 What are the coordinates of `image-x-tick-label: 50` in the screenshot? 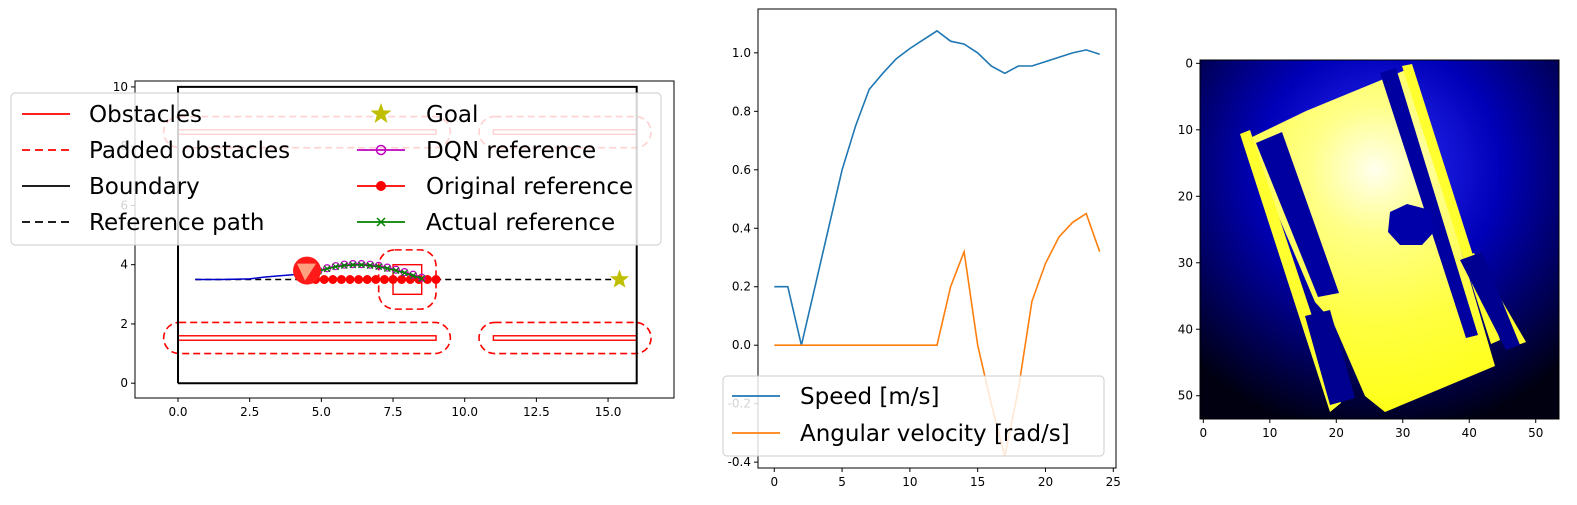 It's located at (1535, 433).